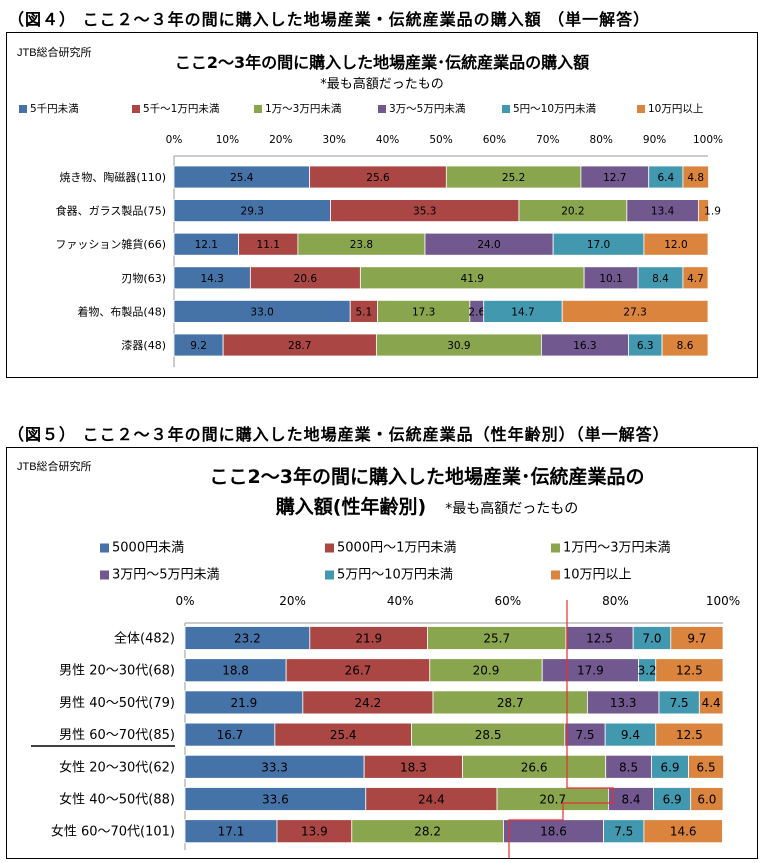 The image size is (765, 863). I want to click on fig4-x-tick-label: 90%, so click(654, 140).